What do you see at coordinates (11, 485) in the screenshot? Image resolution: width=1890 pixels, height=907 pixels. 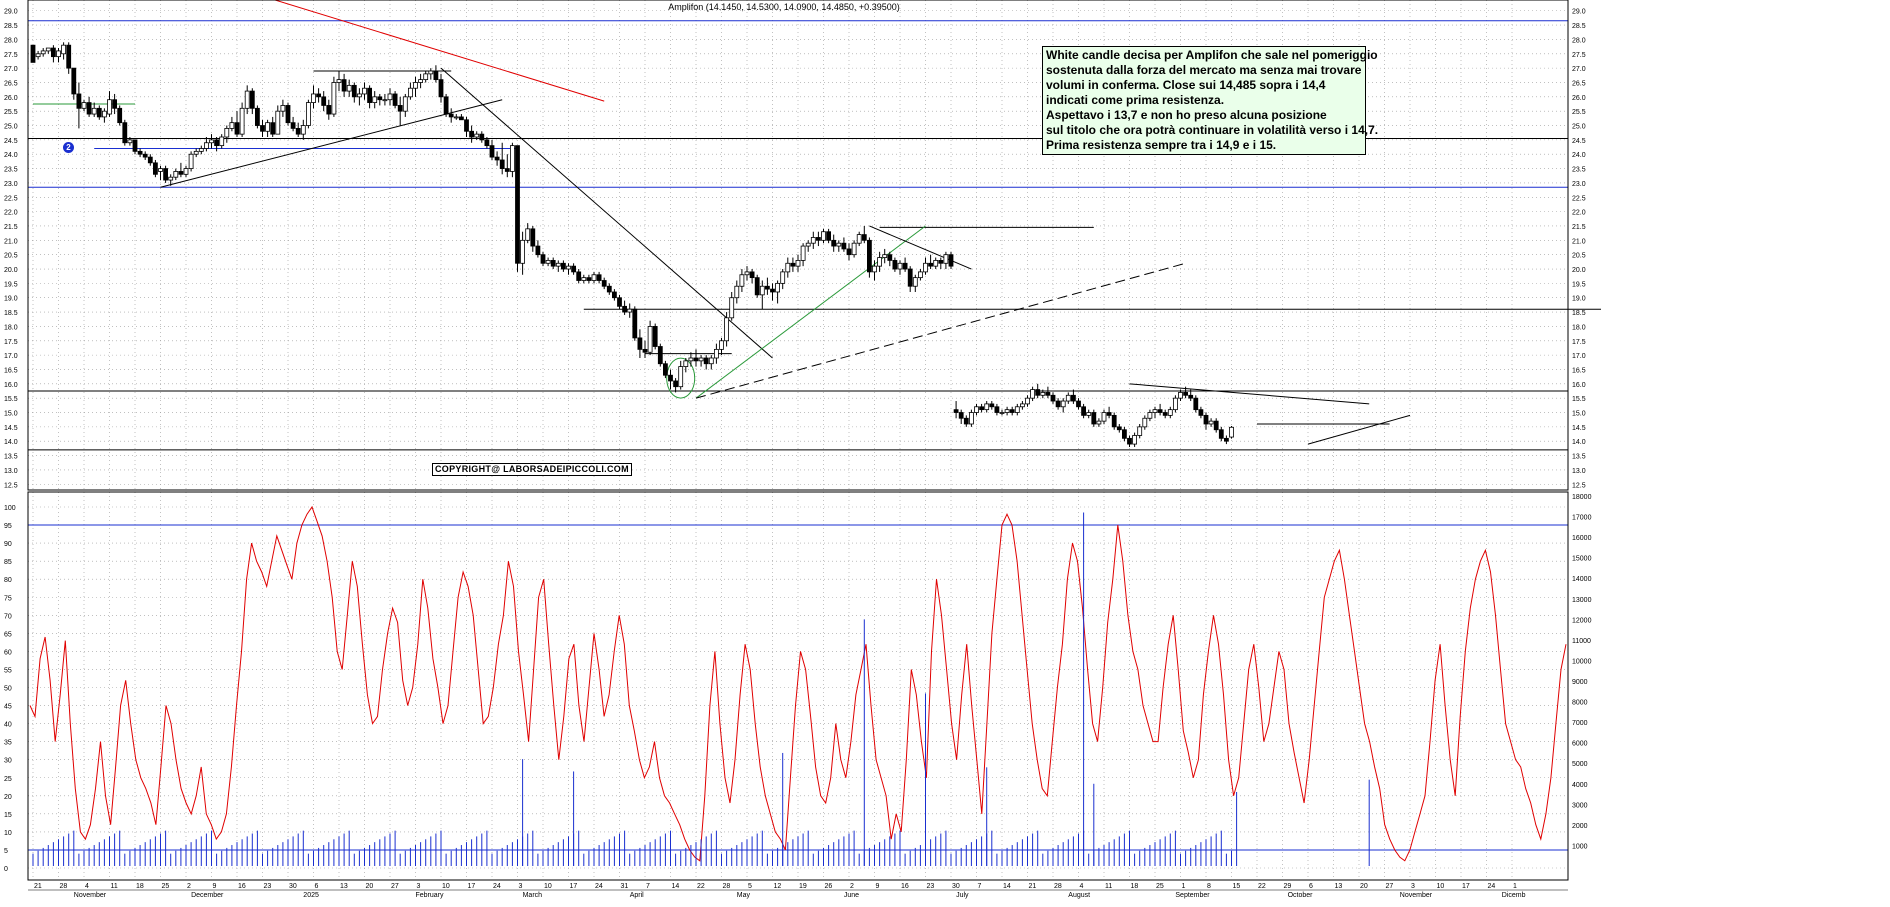 I see `y-tick-label-left: 12.5` at bounding box center [11, 485].